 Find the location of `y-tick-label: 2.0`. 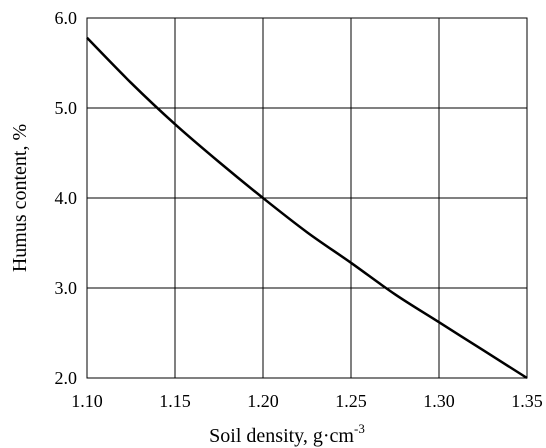

y-tick-label: 2.0 is located at coordinates (66, 378).